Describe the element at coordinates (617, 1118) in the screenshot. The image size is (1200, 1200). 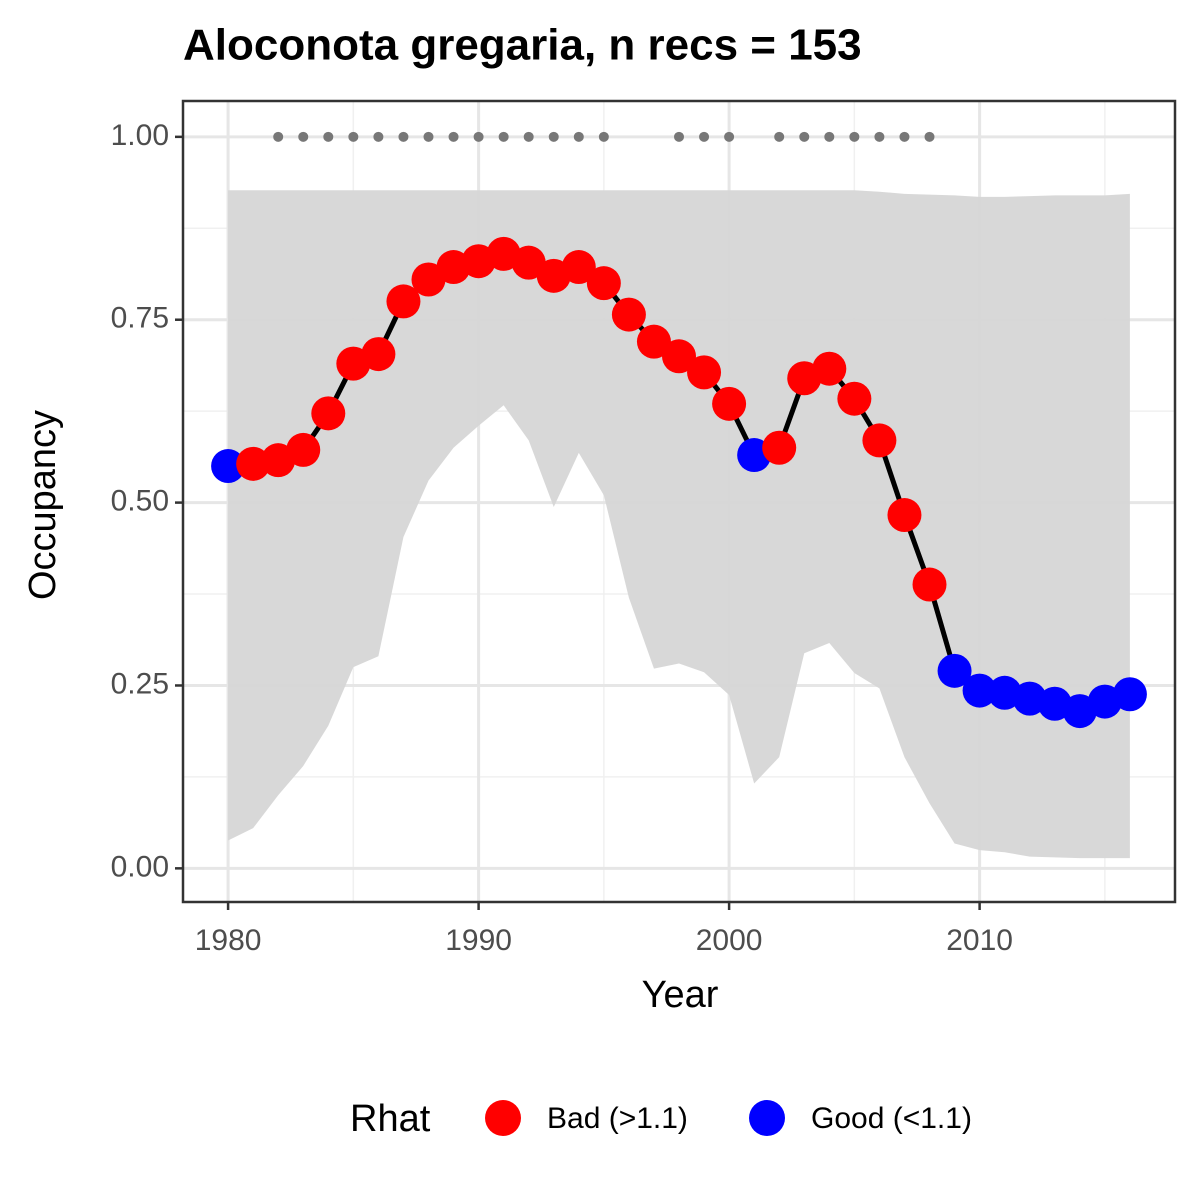
I see `legend-label: Bad (>1.1)` at that location.